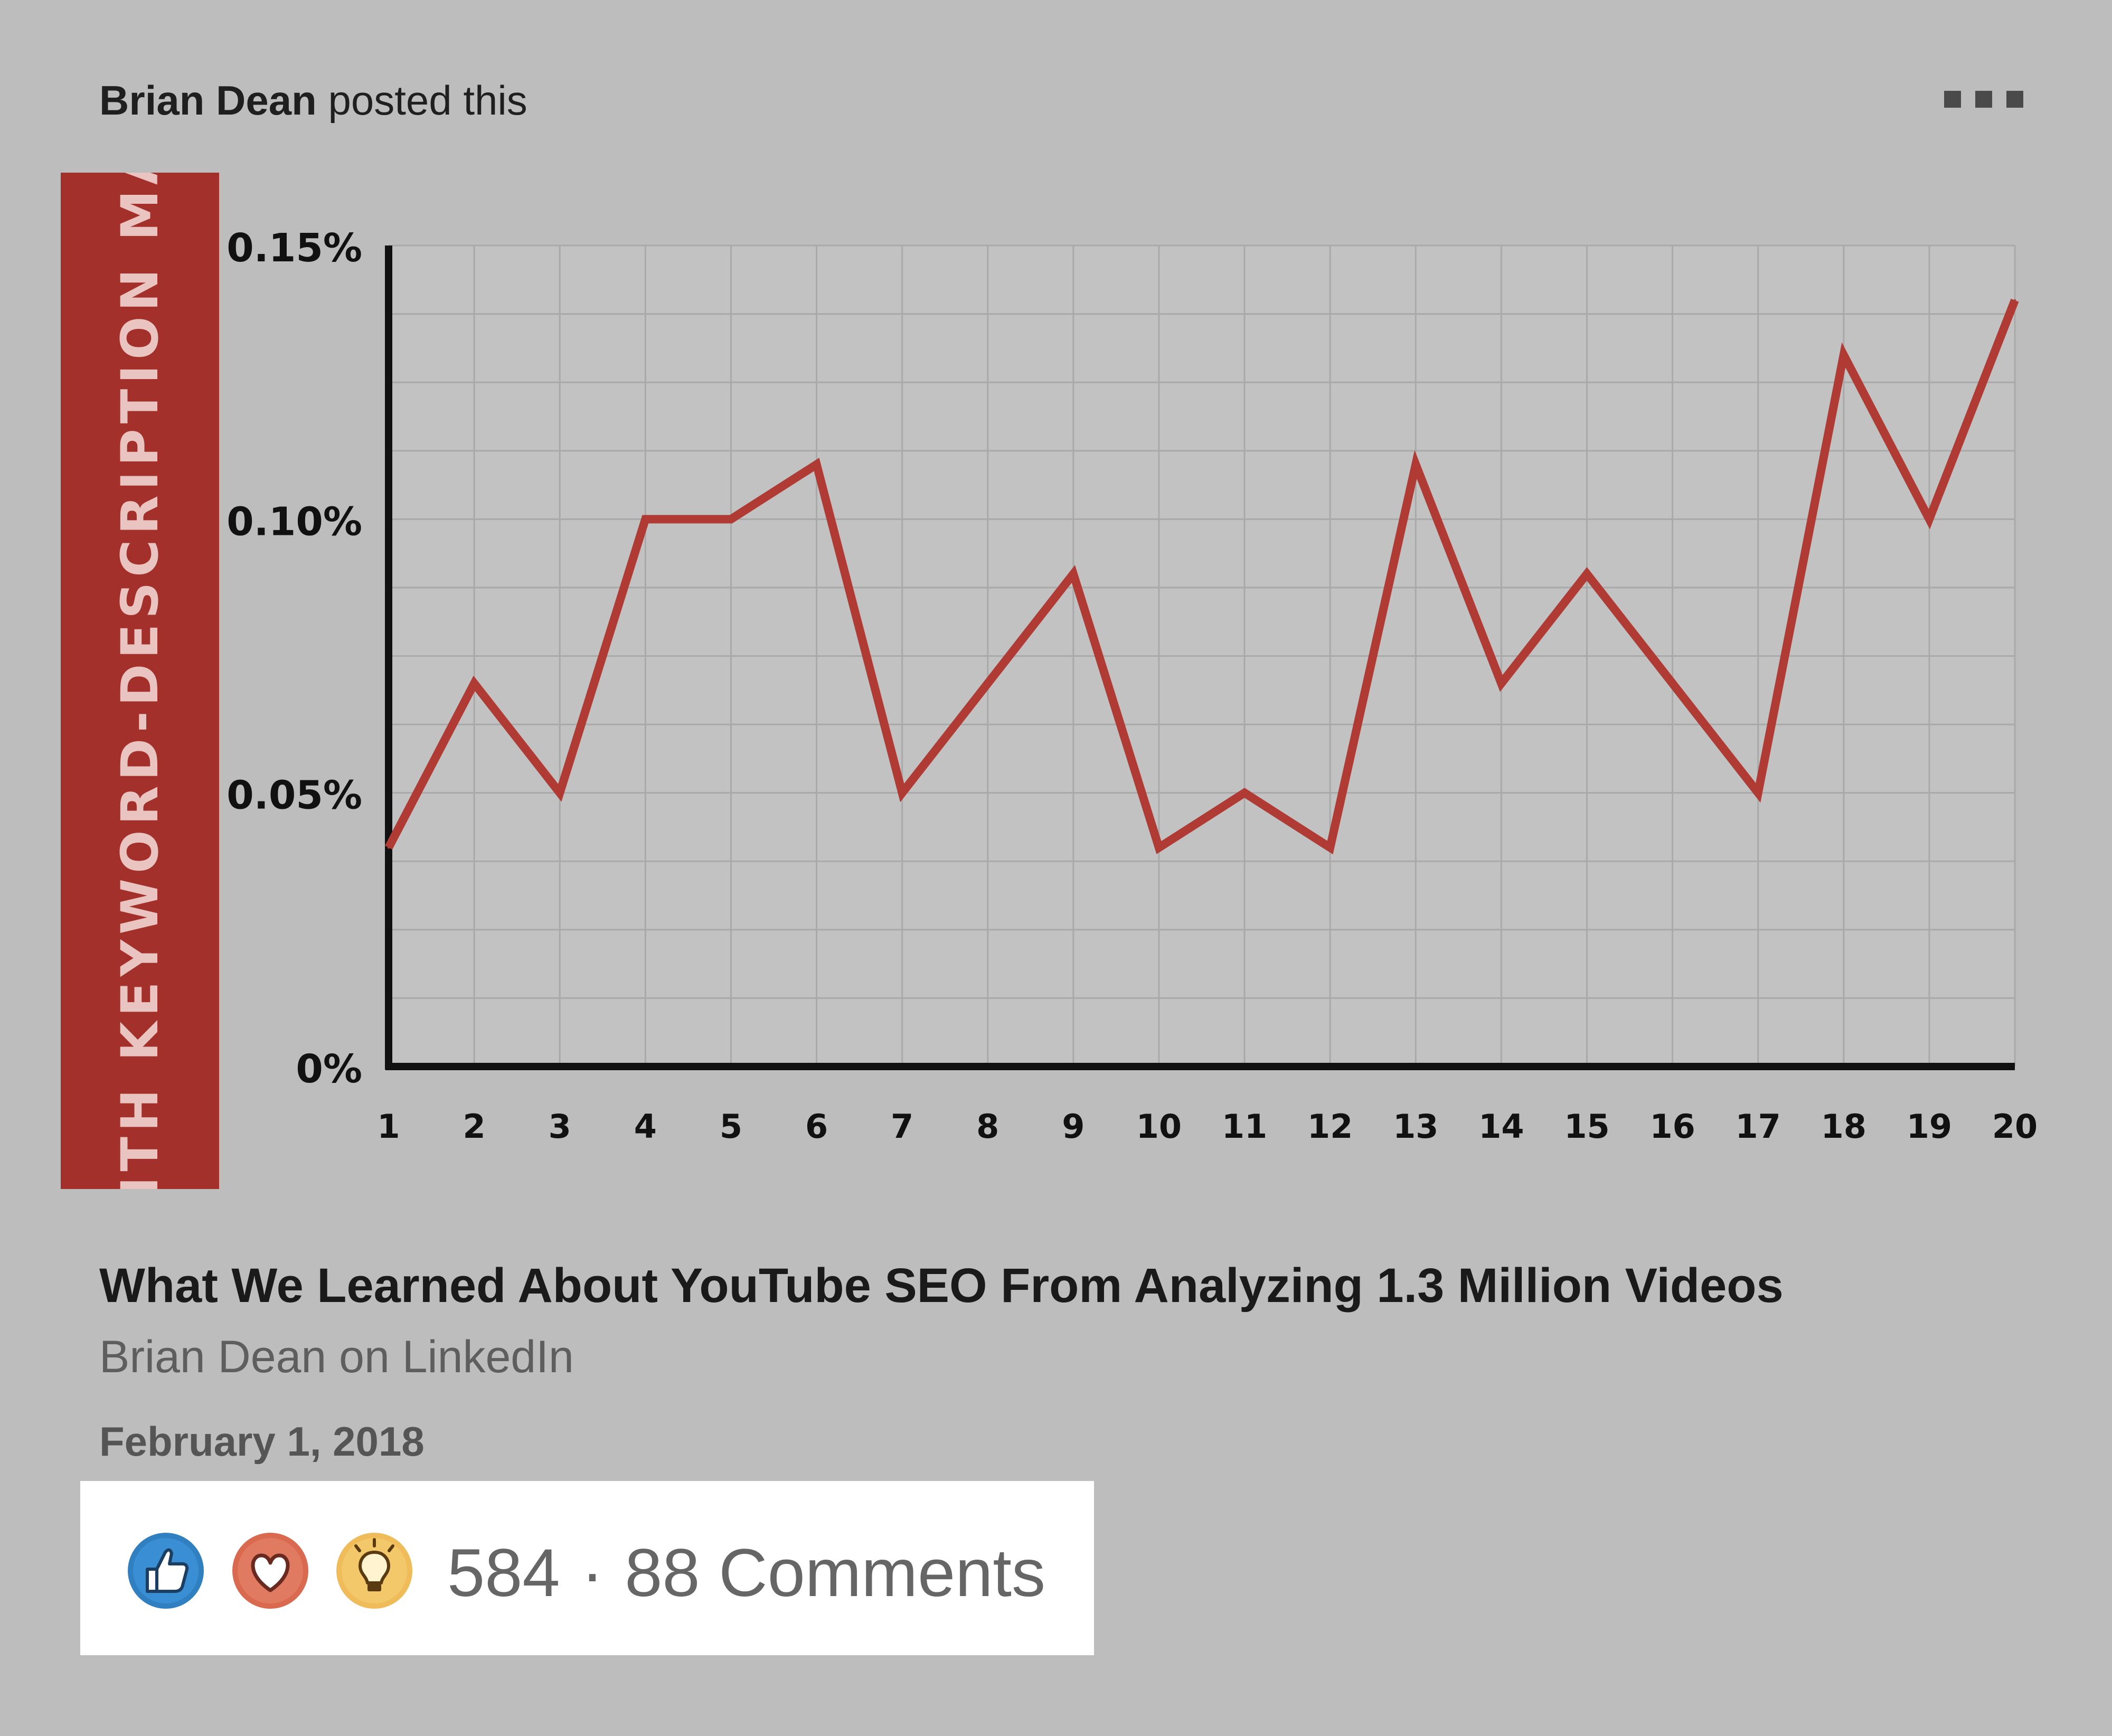 The width and height of the screenshot is (2112, 1736). Describe the element at coordinates (1844, 1126) in the screenshot. I see `x-tick-label: 18` at that location.